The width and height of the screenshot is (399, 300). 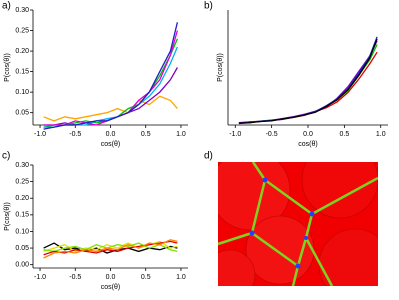 I want to click on y-tick-label: 0.00, so click(x=22, y=265).